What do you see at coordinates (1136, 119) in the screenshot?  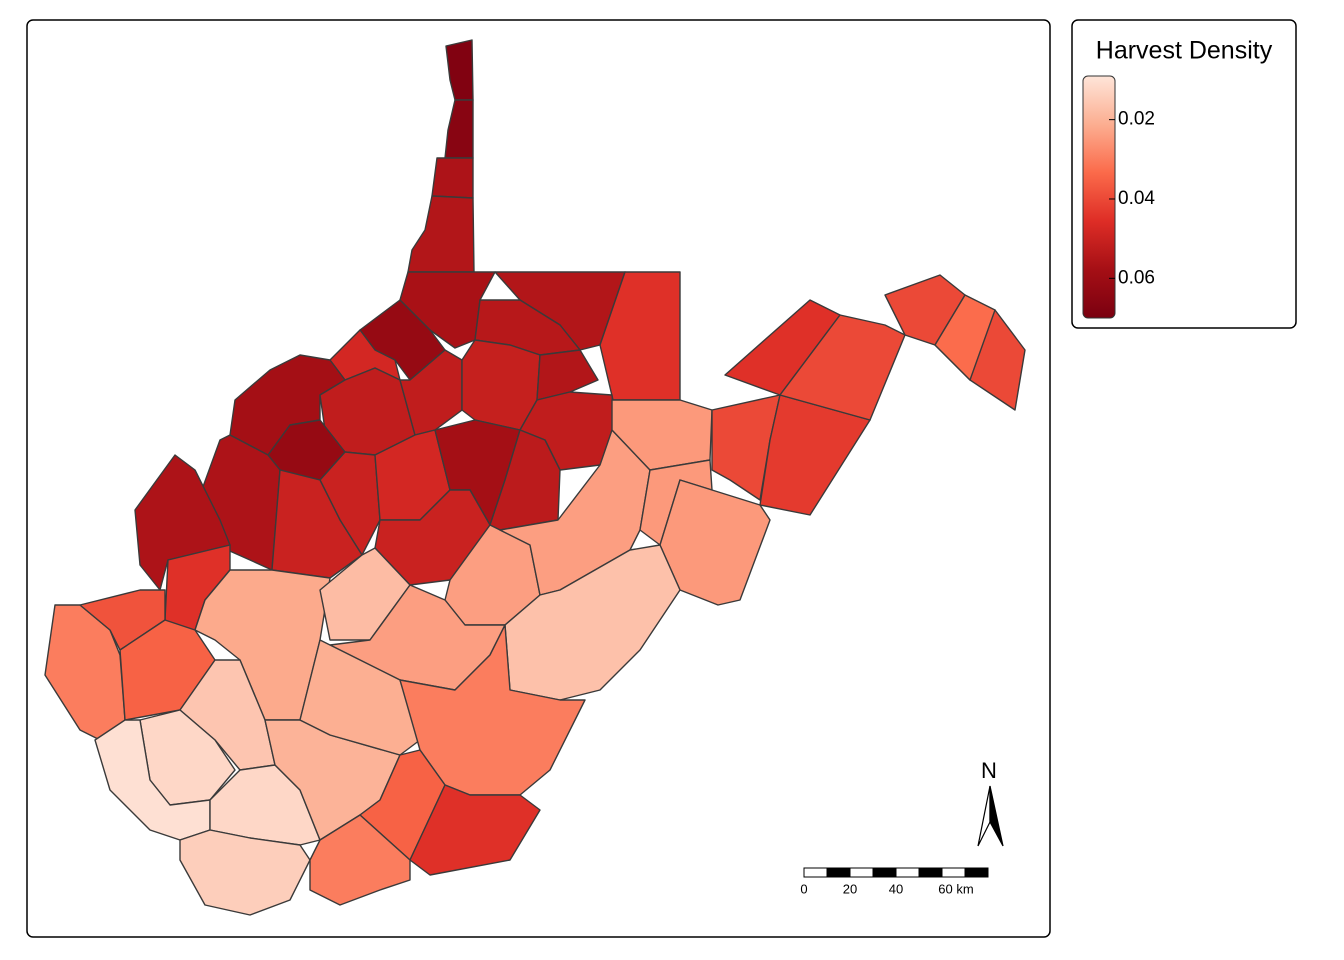 I see `legend-tick-label: 0.02` at bounding box center [1136, 119].